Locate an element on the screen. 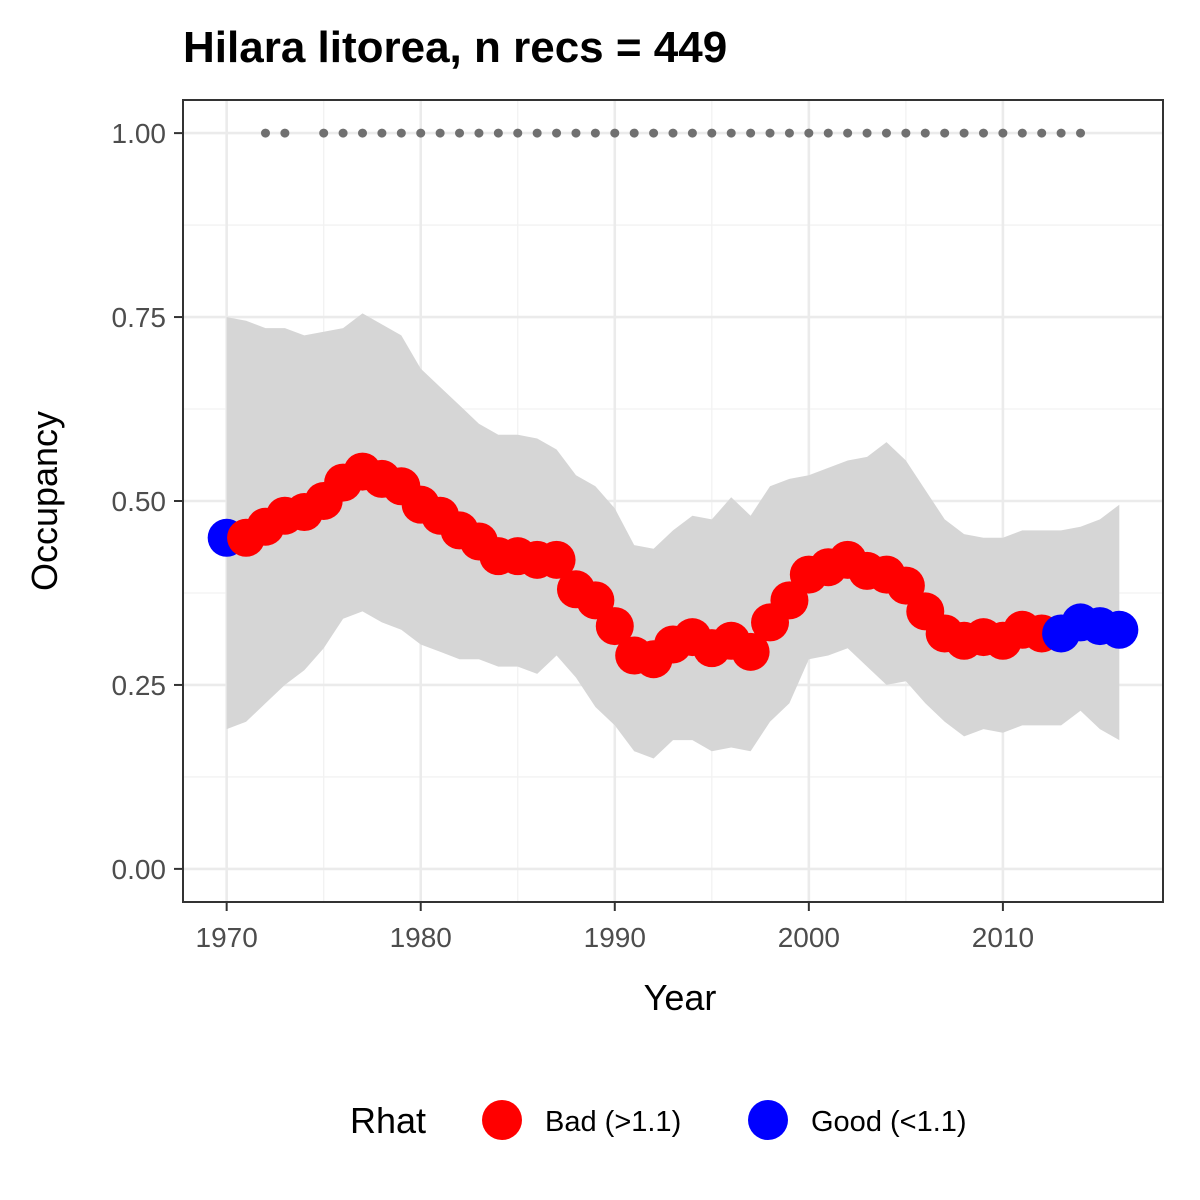 Image resolution: width=1200 pixels, height=1200 pixels. occupancy-points is located at coordinates (673, 565).